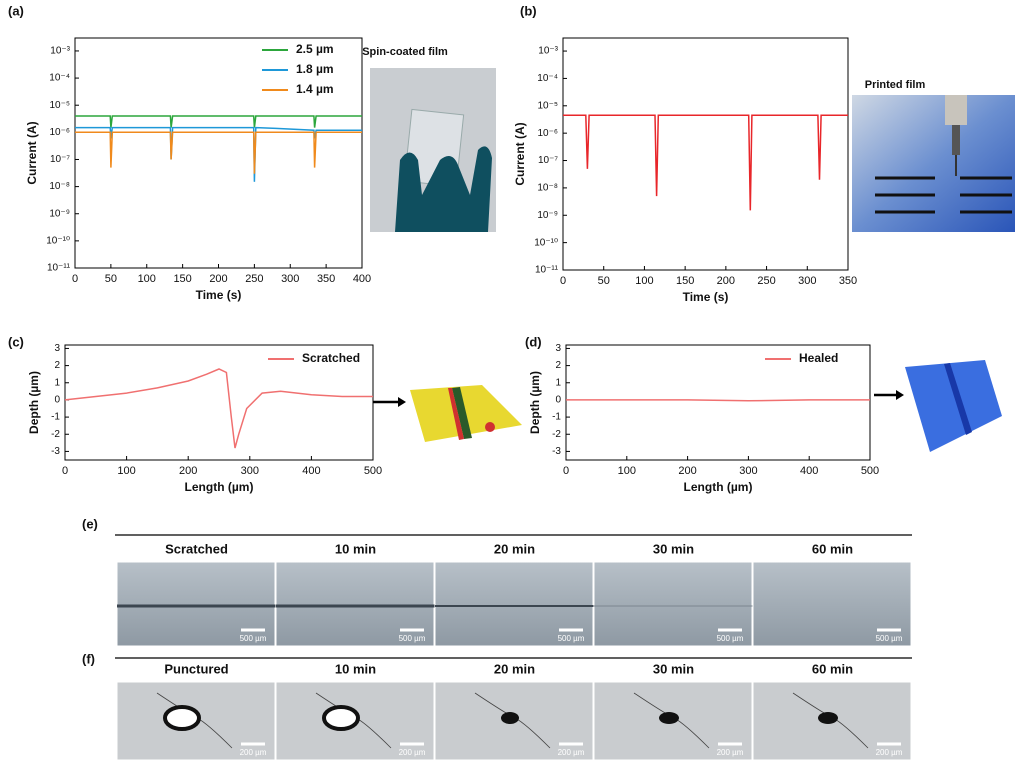 This screenshot has width=1017, height=768. Describe the element at coordinates (933, 163) in the screenshot. I see `photo-printed` at that location.